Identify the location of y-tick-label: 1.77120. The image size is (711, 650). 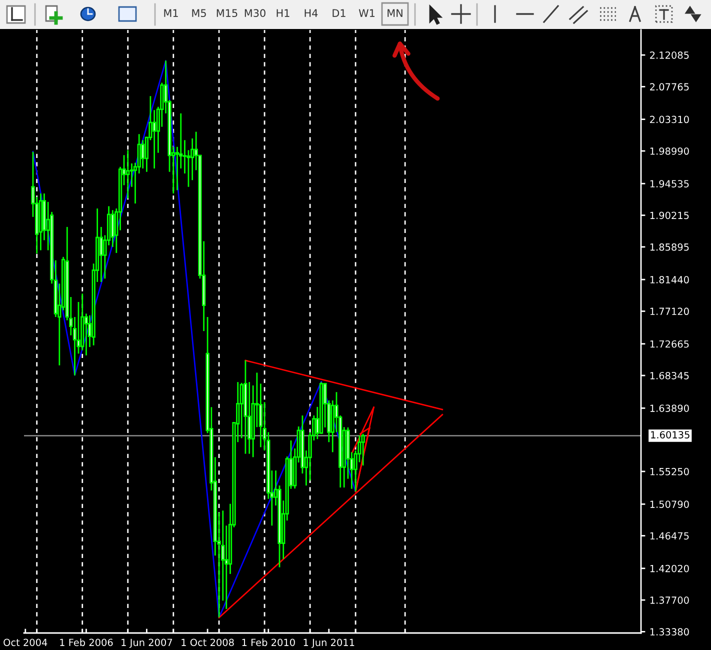
(669, 312).